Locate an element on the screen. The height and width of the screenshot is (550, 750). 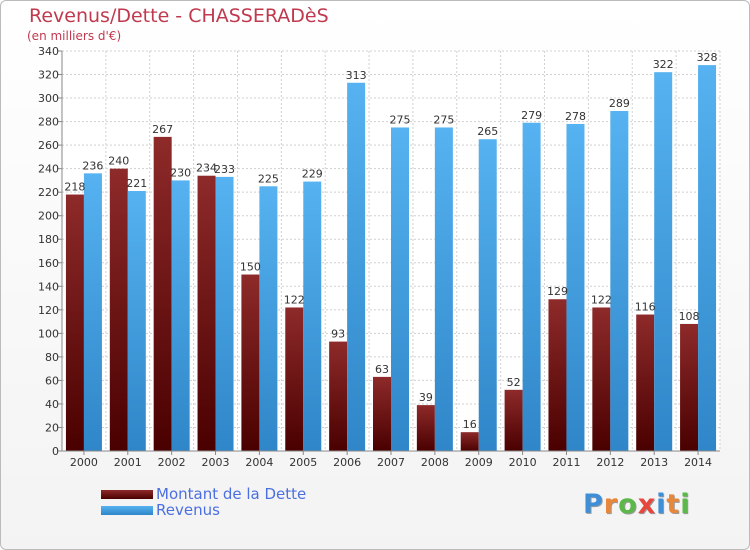
x-tick-label: 2013 is located at coordinates (654, 462).